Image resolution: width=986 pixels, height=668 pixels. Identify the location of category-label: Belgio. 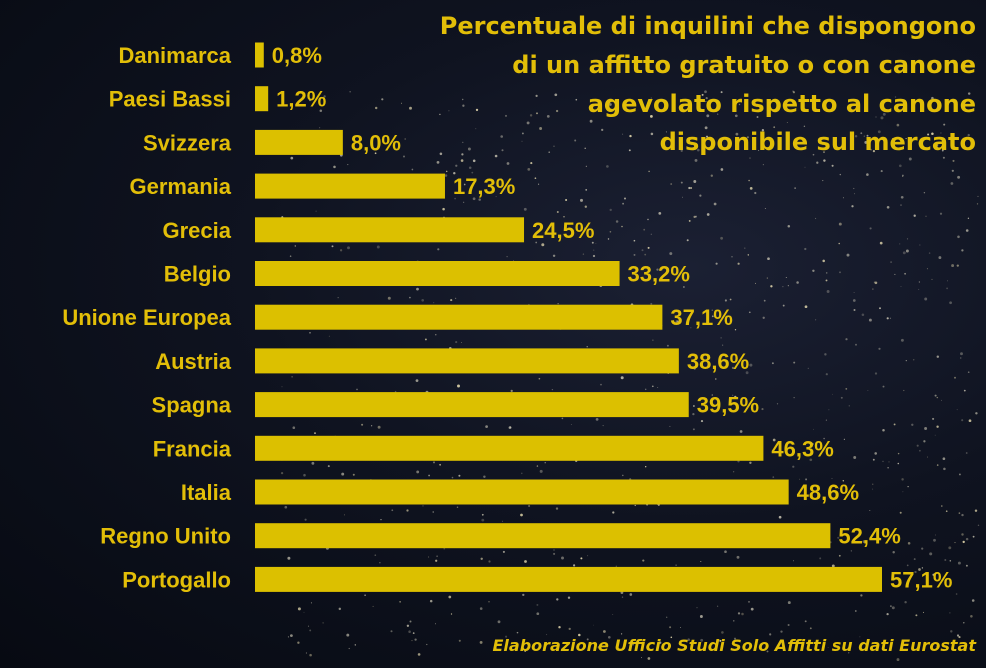
(197, 274).